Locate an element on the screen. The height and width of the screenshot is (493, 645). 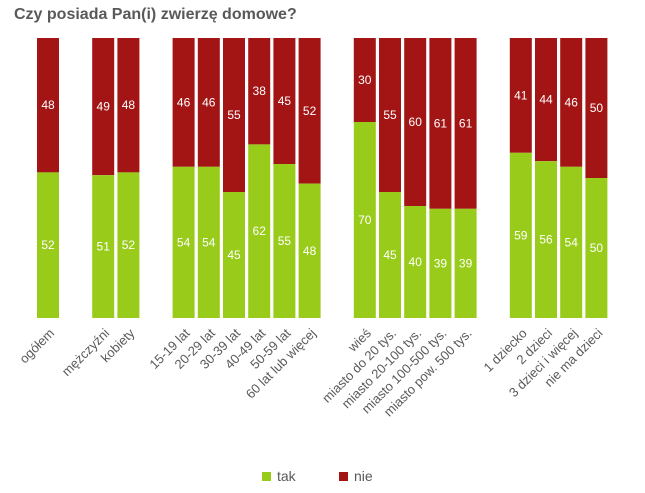
value-label-nie: 41 is located at coordinates (521, 95).